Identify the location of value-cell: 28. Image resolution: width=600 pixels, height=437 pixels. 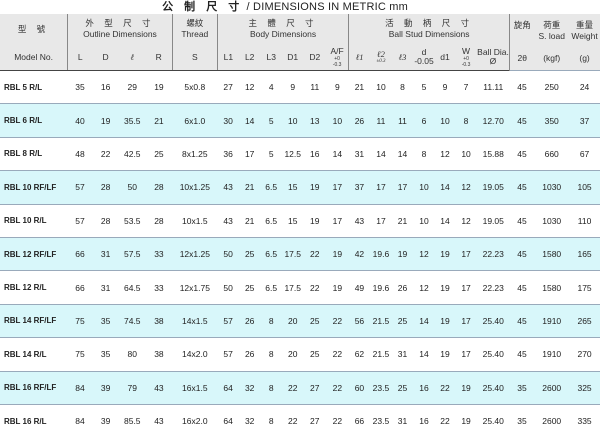
(105, 220).